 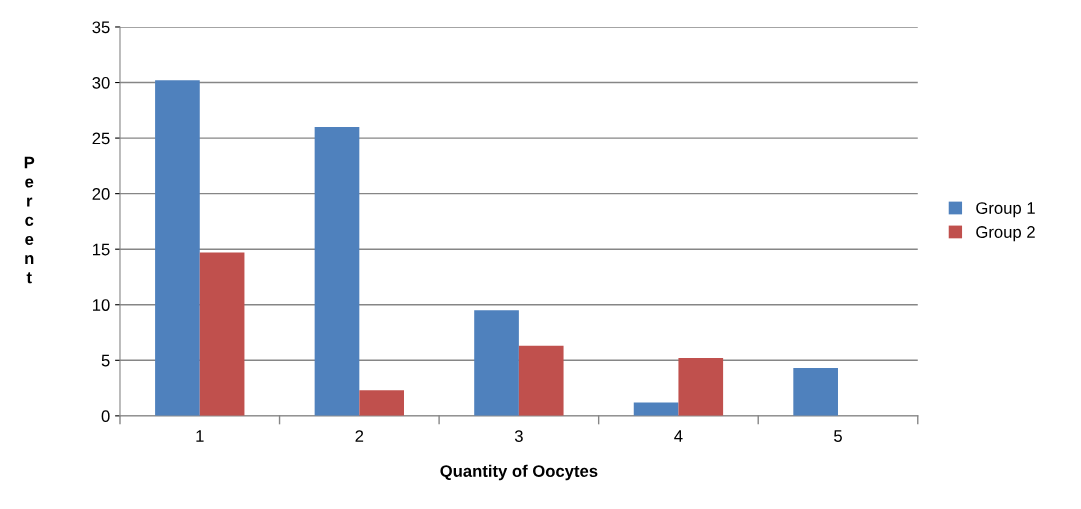 What do you see at coordinates (101, 27) in the screenshot?
I see `y-tick-label: 35` at bounding box center [101, 27].